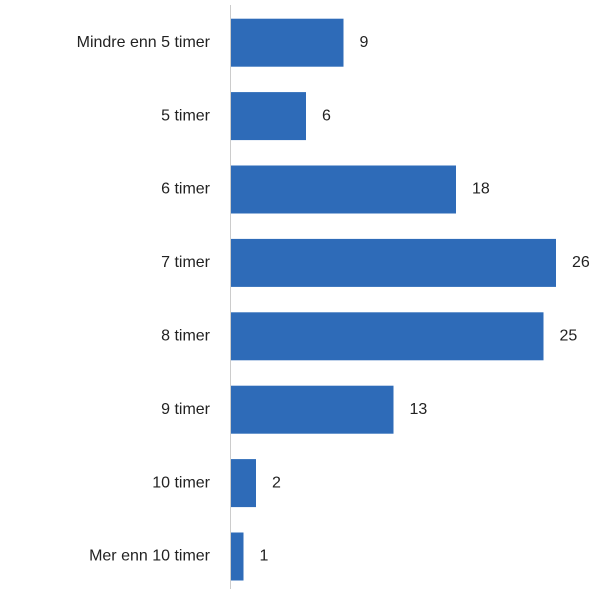 This screenshot has width=600, height=589. What do you see at coordinates (264, 556) in the screenshot?
I see `value-label: 1` at bounding box center [264, 556].